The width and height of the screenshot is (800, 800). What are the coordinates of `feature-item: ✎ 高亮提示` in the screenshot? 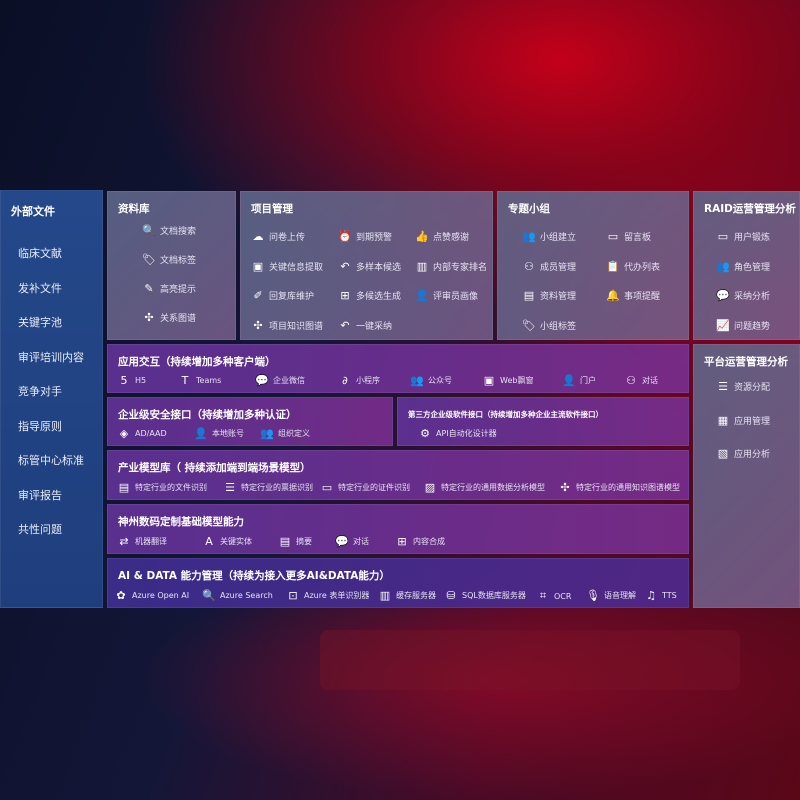 It's located at (169, 288).